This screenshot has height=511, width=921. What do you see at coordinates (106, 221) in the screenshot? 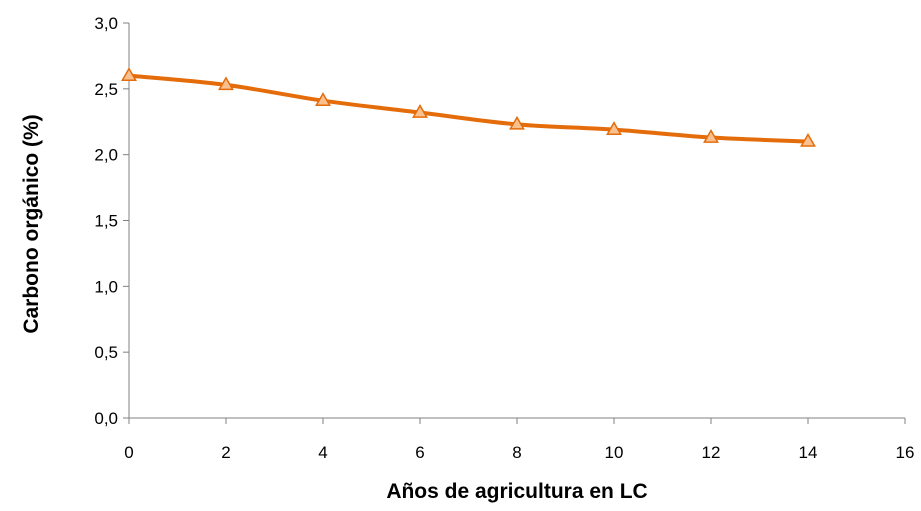
I see `y-tick-label: 1,5` at bounding box center [106, 221].